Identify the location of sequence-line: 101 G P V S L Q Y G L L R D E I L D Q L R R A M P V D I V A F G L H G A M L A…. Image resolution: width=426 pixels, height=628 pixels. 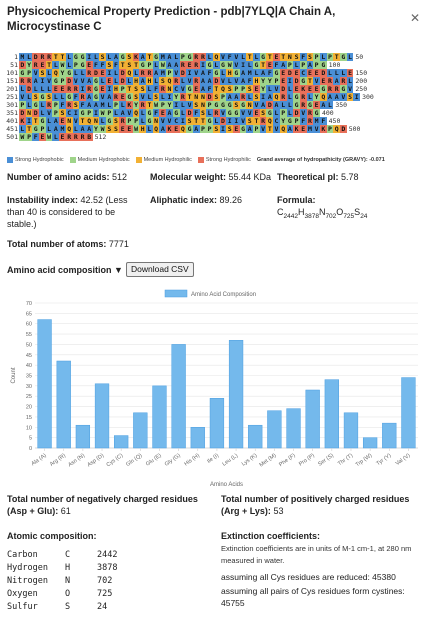
(213, 73).